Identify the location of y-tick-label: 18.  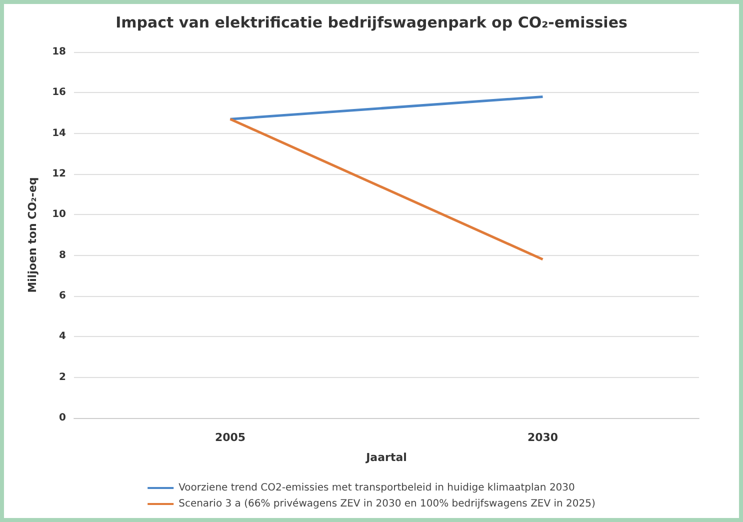
(59, 52).